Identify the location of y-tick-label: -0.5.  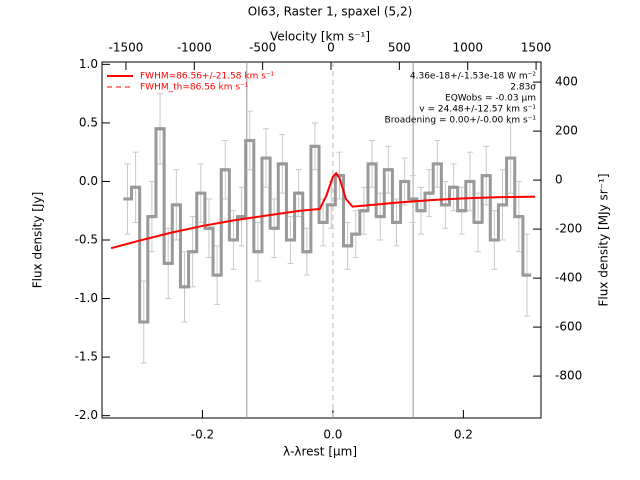
(86, 240).